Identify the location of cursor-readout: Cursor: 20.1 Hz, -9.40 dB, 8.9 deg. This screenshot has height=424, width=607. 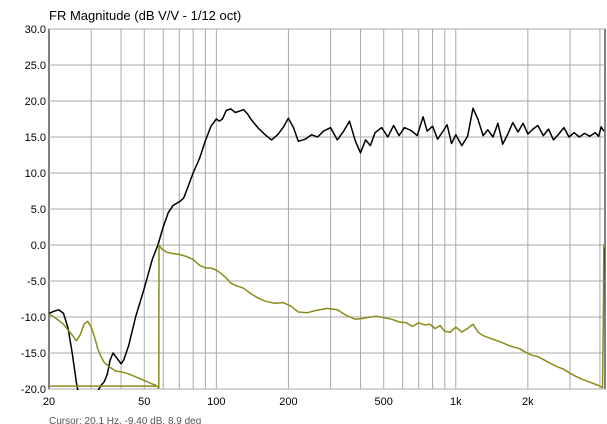
(125, 420).